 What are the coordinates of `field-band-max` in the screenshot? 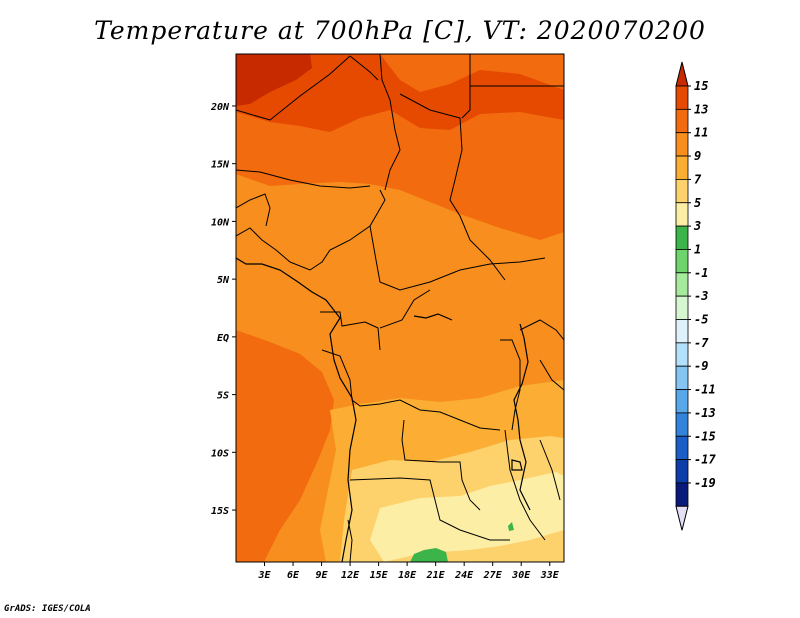 It's located at (274, 80).